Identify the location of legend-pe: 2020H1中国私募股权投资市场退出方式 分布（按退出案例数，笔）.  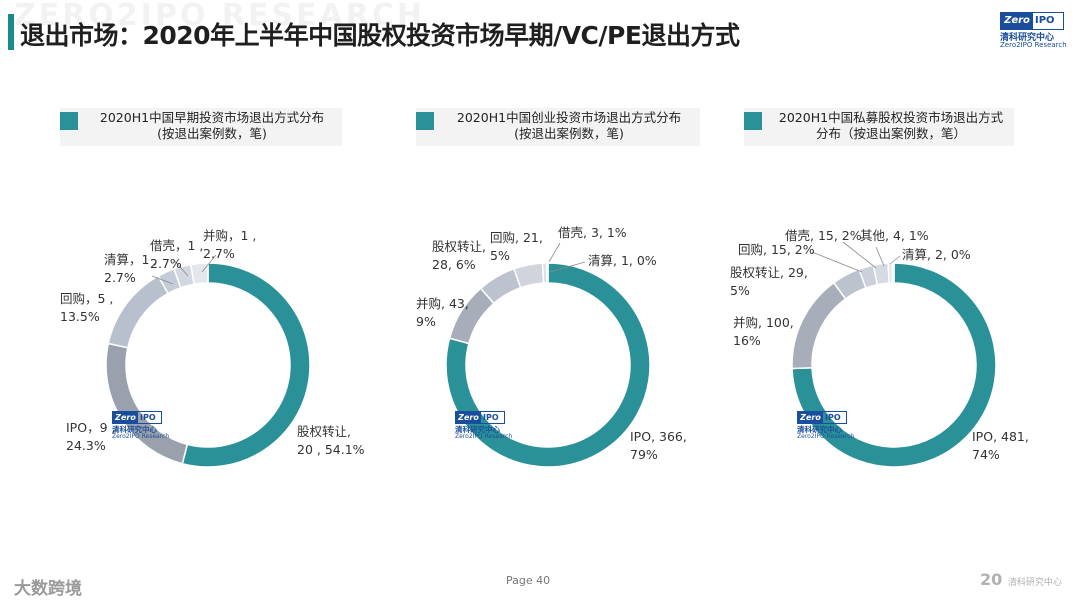
(879, 127).